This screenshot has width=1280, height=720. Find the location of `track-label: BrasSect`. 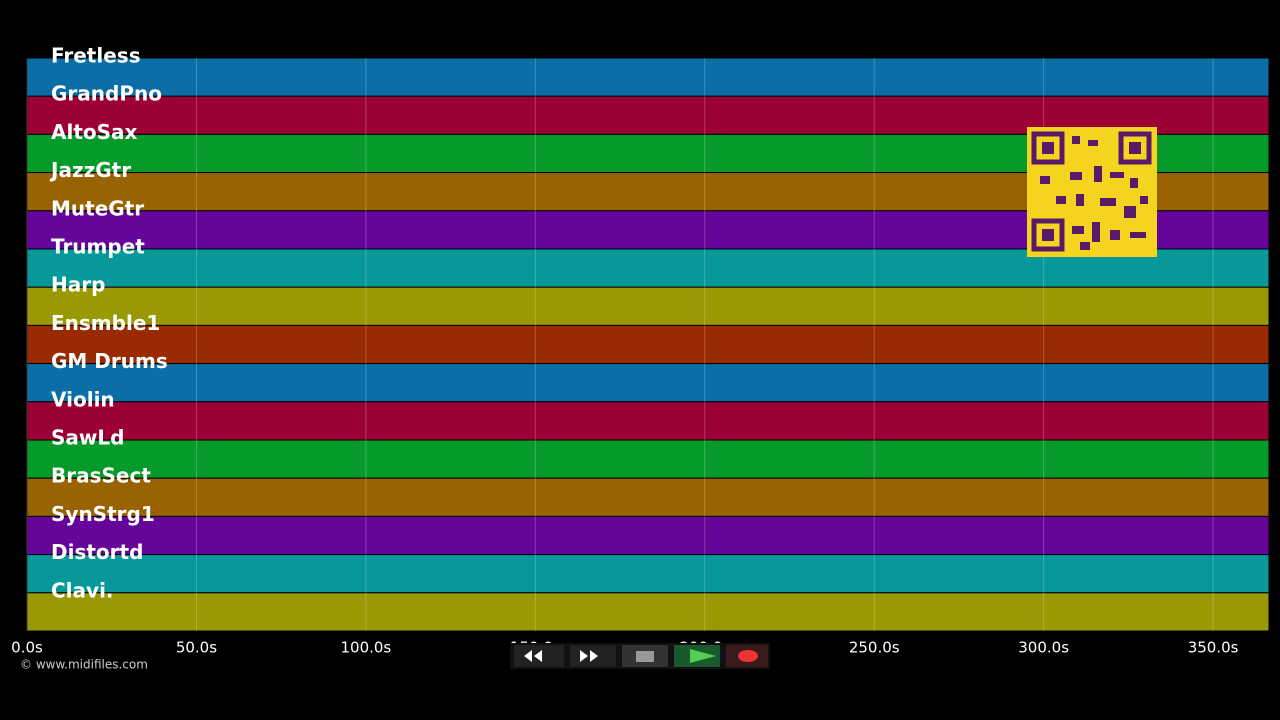

track-label: BrasSect is located at coordinates (101, 476).